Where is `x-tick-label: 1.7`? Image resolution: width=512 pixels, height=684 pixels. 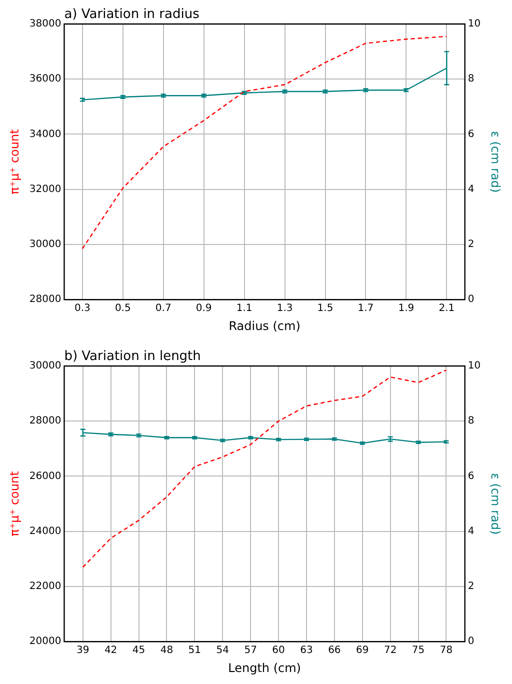 x-tick-label: 1.7 is located at coordinates (366, 308).